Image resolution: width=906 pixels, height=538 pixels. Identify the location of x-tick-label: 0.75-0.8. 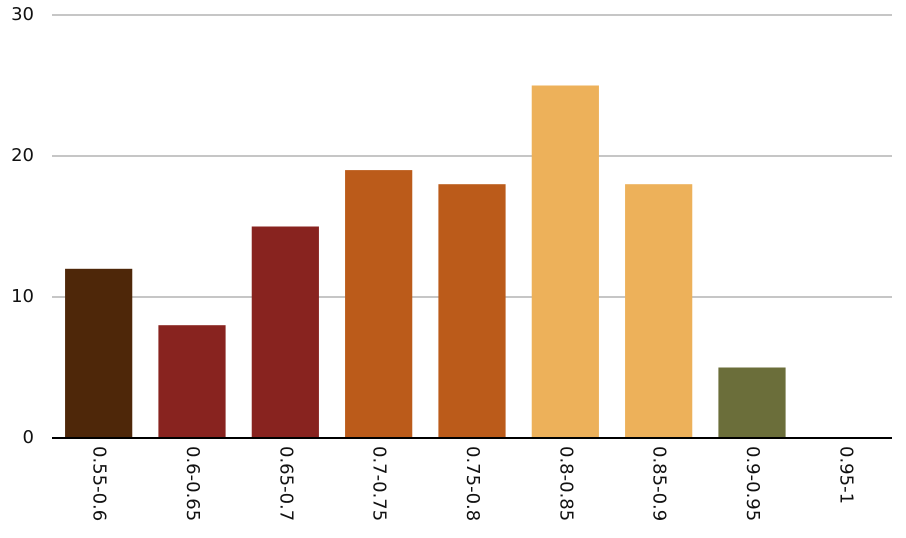
(472, 483).